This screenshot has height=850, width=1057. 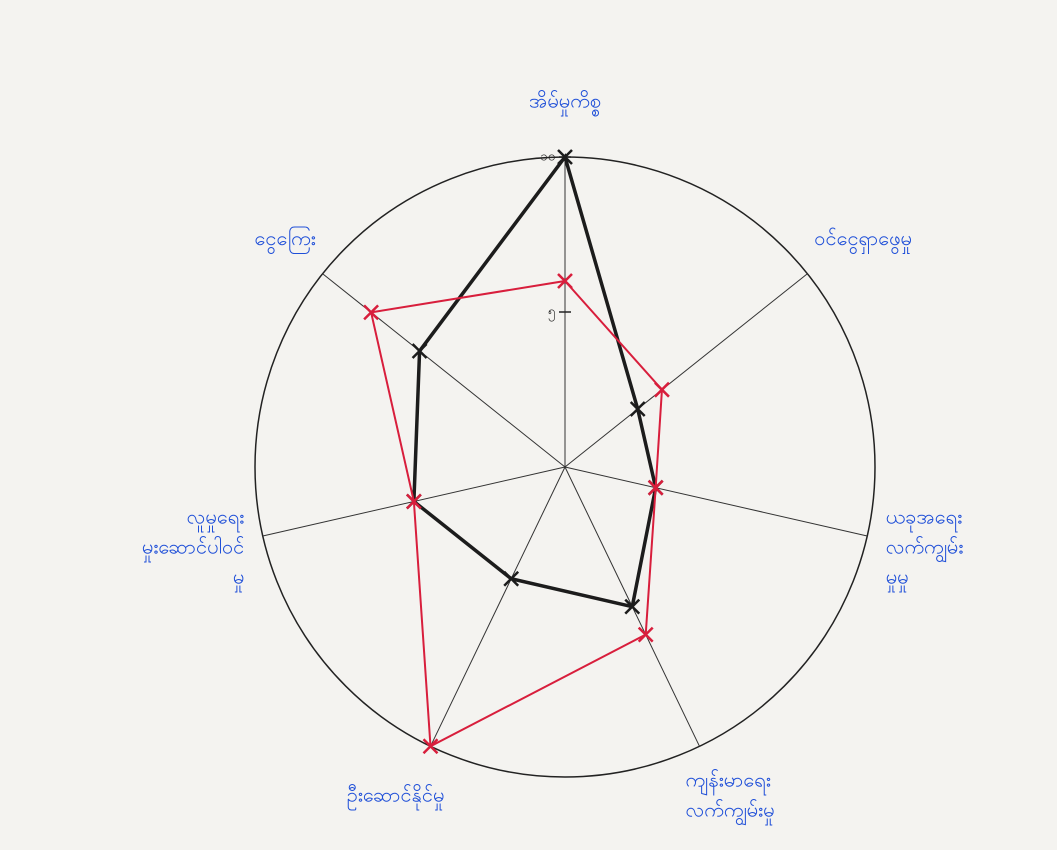 What do you see at coordinates (863, 240) in the screenshot?
I see `axis-label: ဝင်ငွေရှာဖွေမှု` at bounding box center [863, 240].